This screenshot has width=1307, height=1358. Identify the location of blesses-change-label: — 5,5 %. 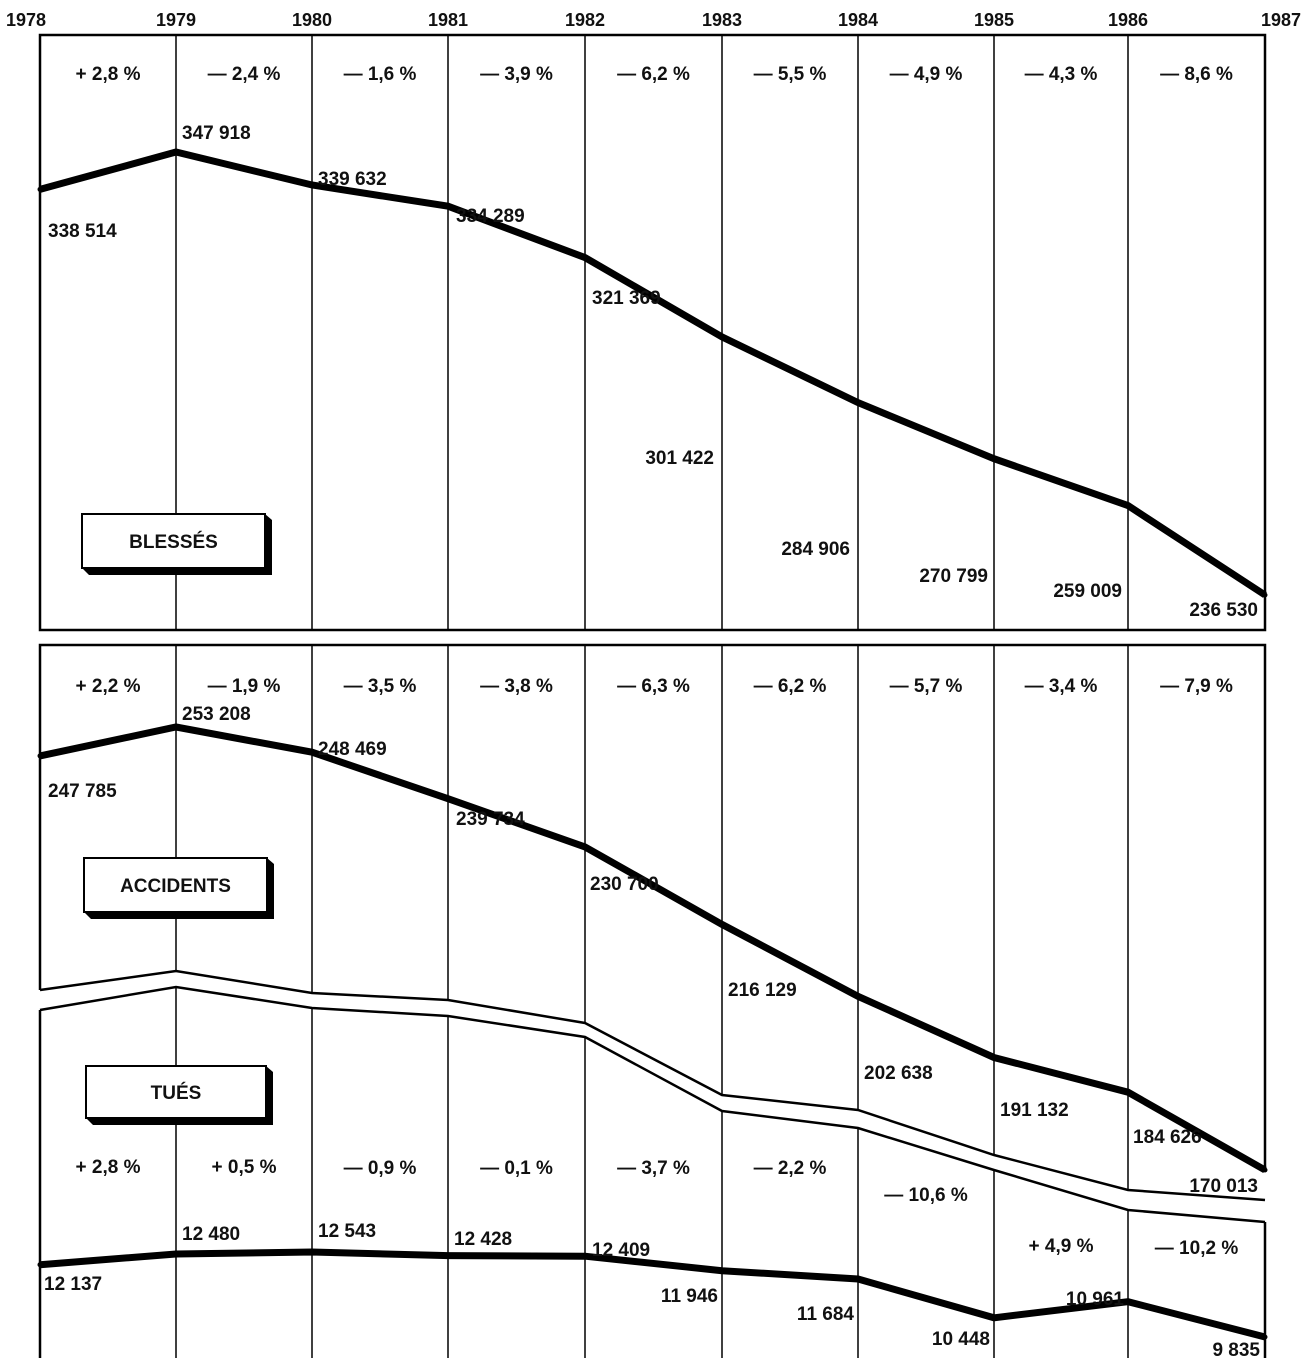
(790, 74).